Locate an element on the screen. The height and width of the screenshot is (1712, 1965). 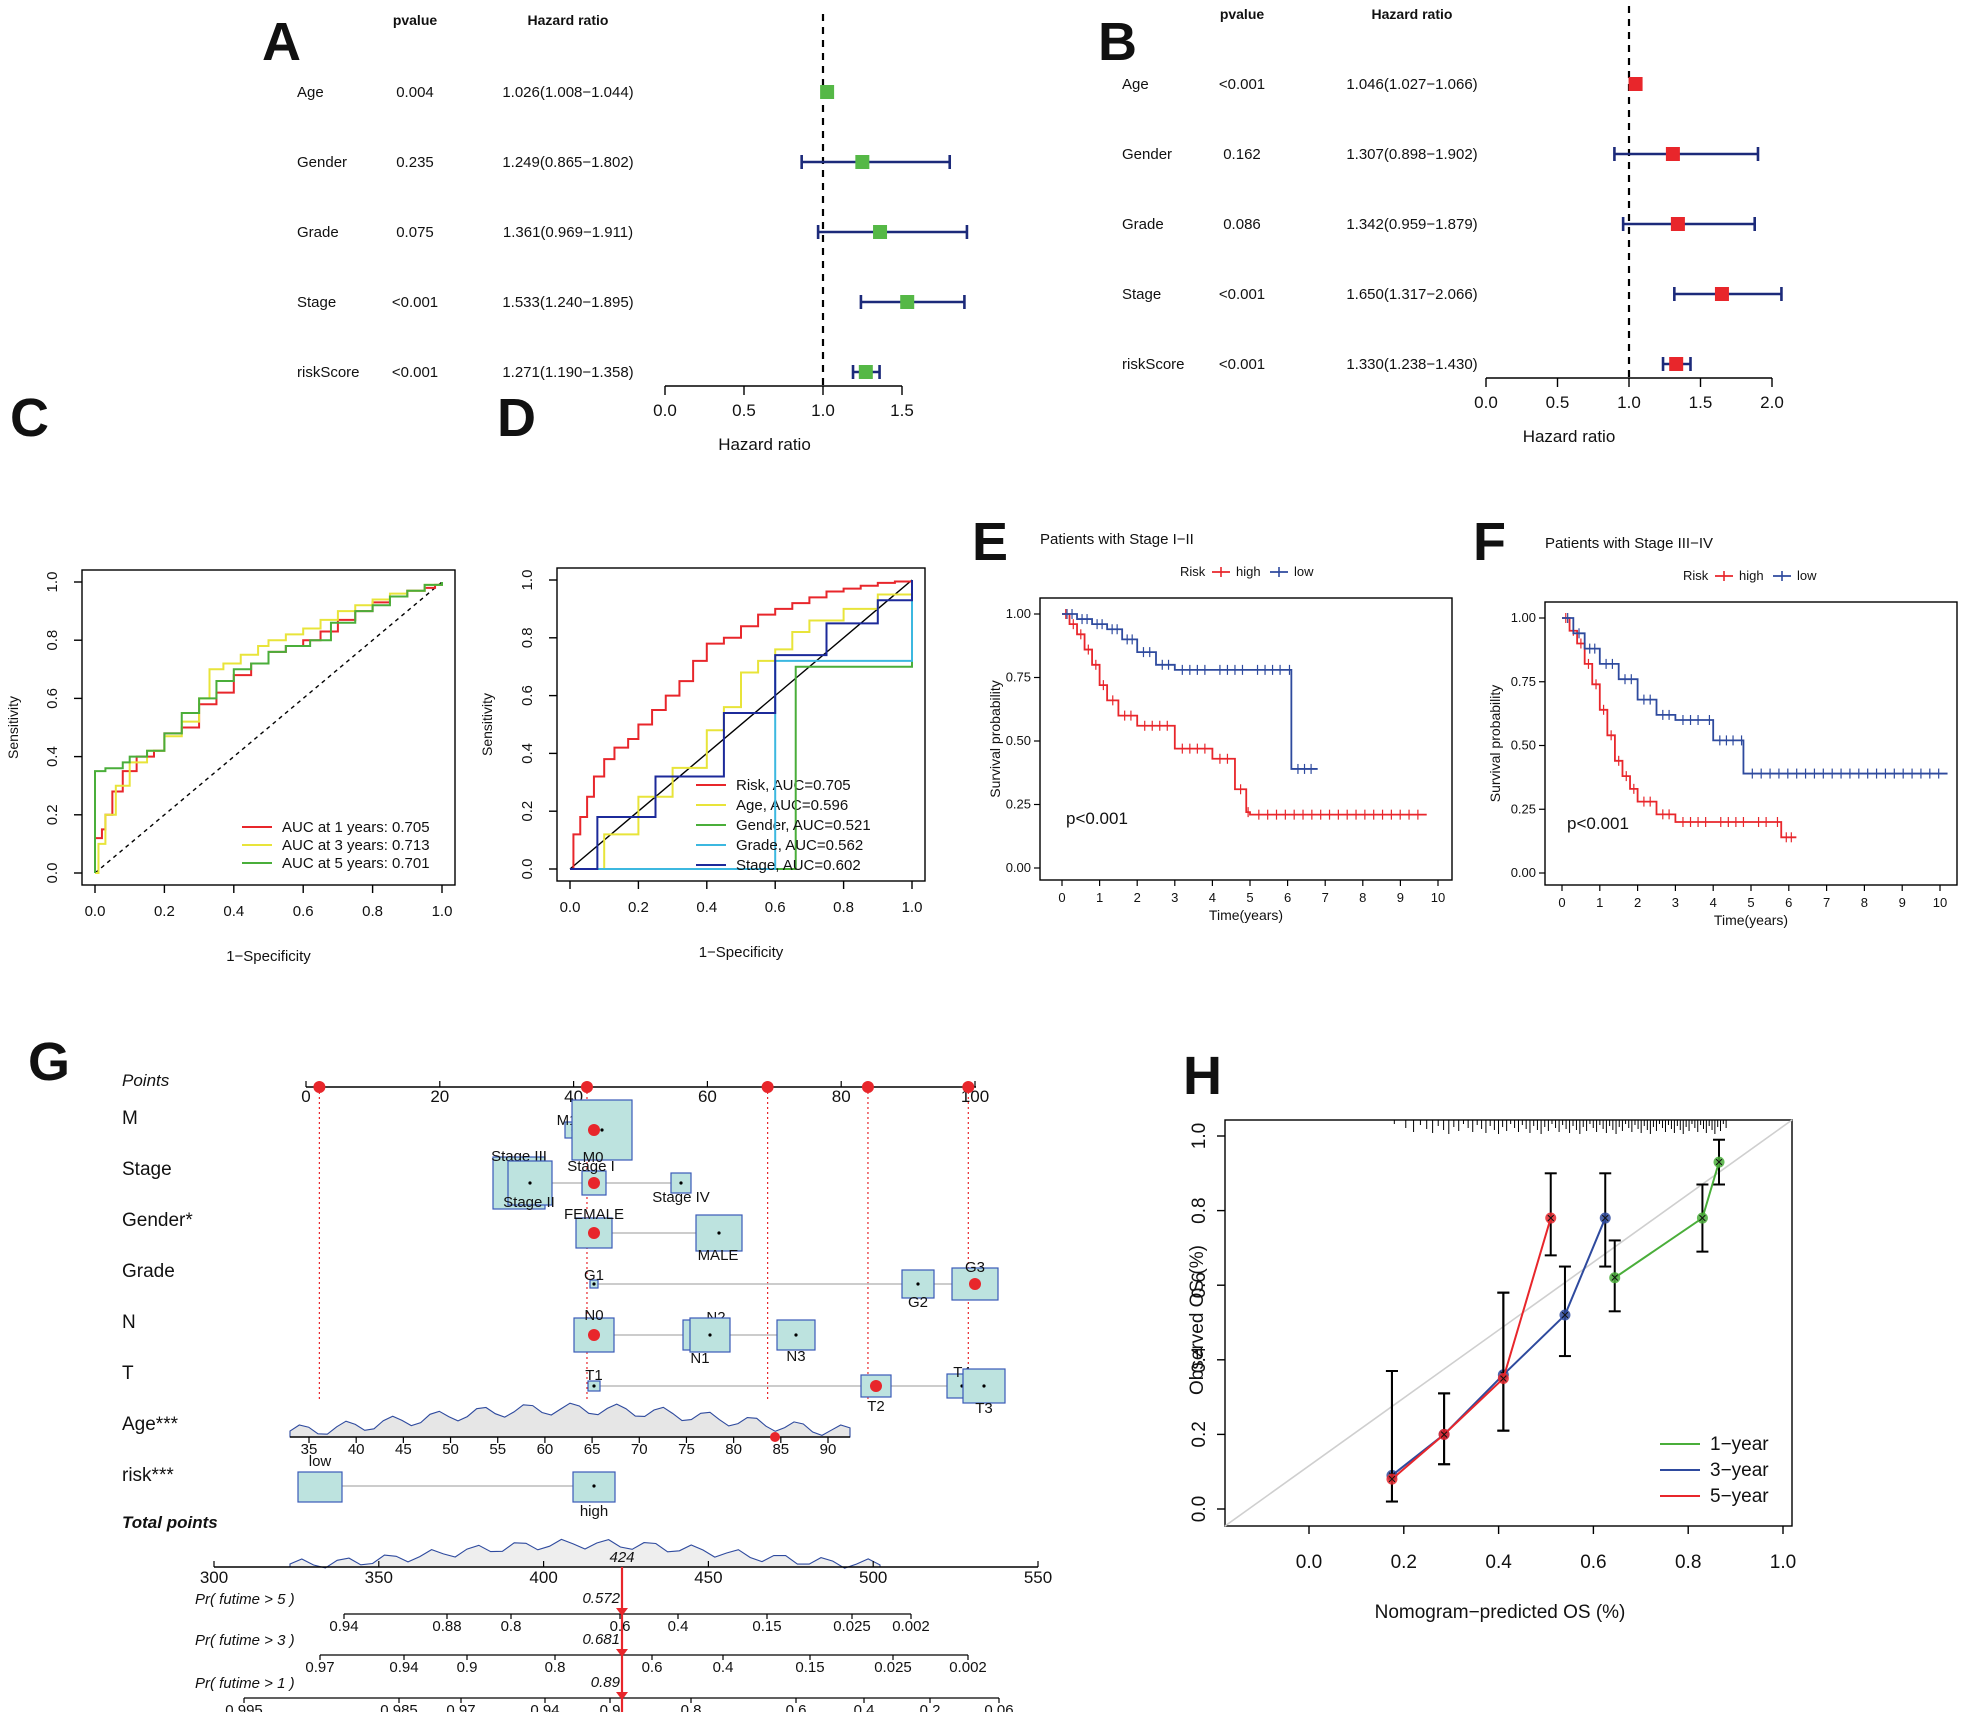
y-tick-label: 0.50 is located at coordinates (1523, 745).